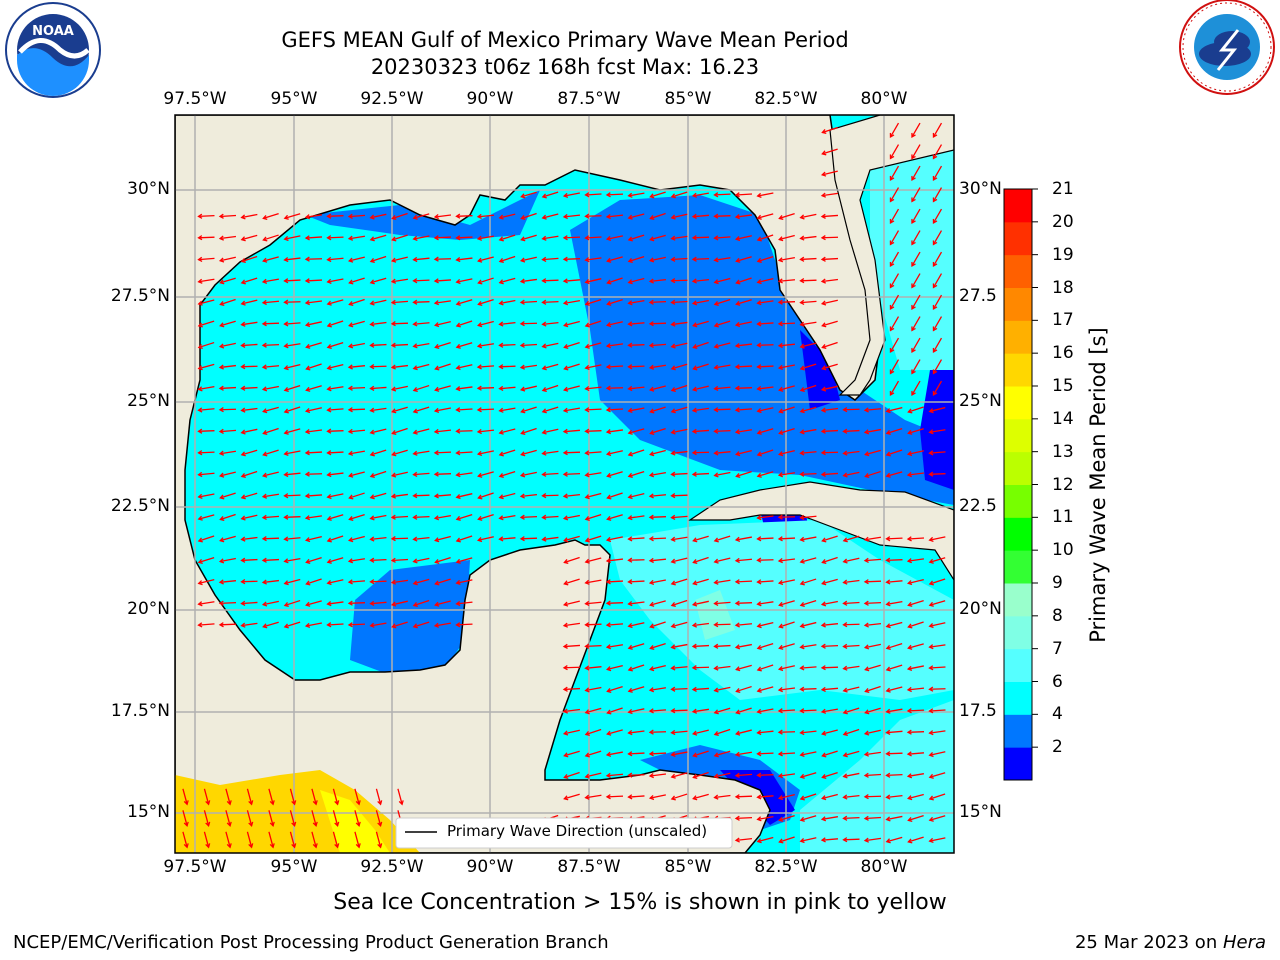  I want to click on lon-tick-label: 87.5°W, so click(589, 99).